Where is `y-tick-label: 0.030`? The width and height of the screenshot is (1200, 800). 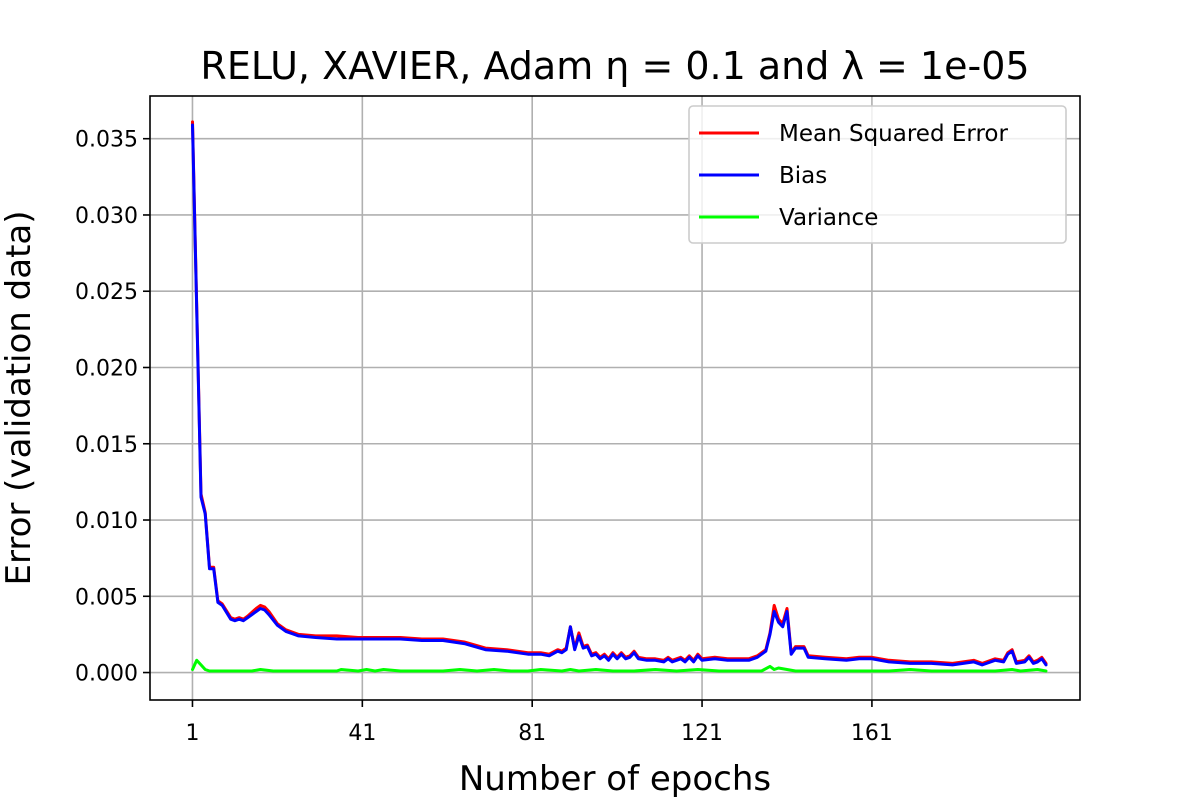
y-tick-label: 0.030 is located at coordinates (106, 216).